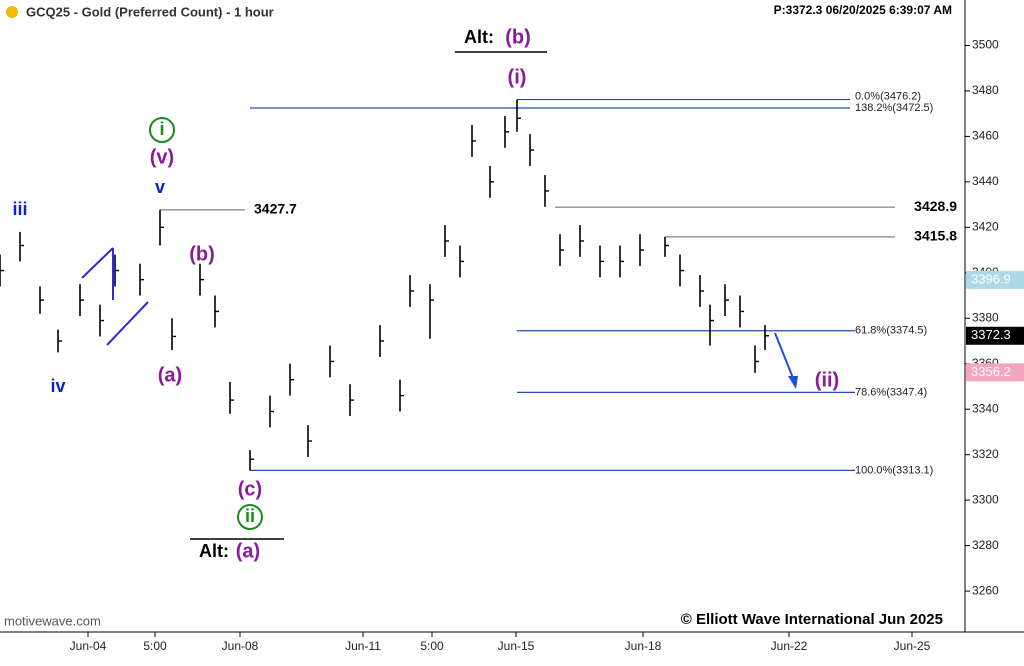 The width and height of the screenshot is (1024, 666). What do you see at coordinates (150, 11) in the screenshot?
I see `chart-title: GCQ25 - Gold (Preferred Count) - 1 hour` at bounding box center [150, 11].